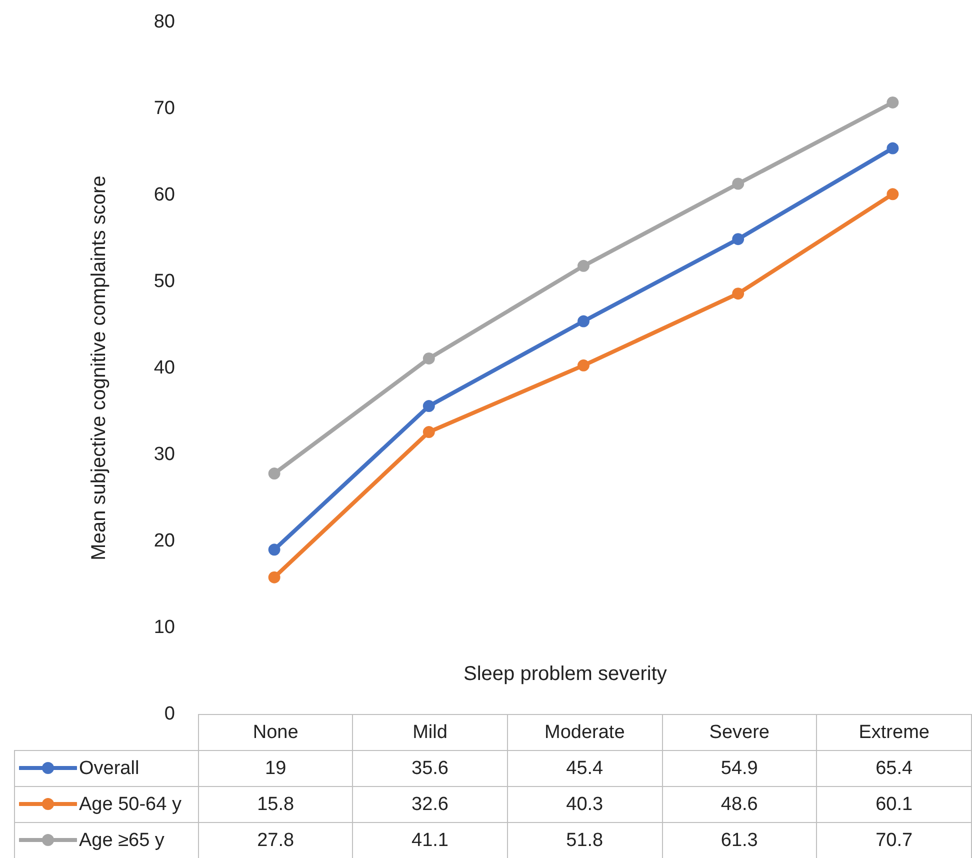 This screenshot has height=858, width=972. Describe the element at coordinates (739, 732) in the screenshot. I see `x-tick-label: Severe` at that location.